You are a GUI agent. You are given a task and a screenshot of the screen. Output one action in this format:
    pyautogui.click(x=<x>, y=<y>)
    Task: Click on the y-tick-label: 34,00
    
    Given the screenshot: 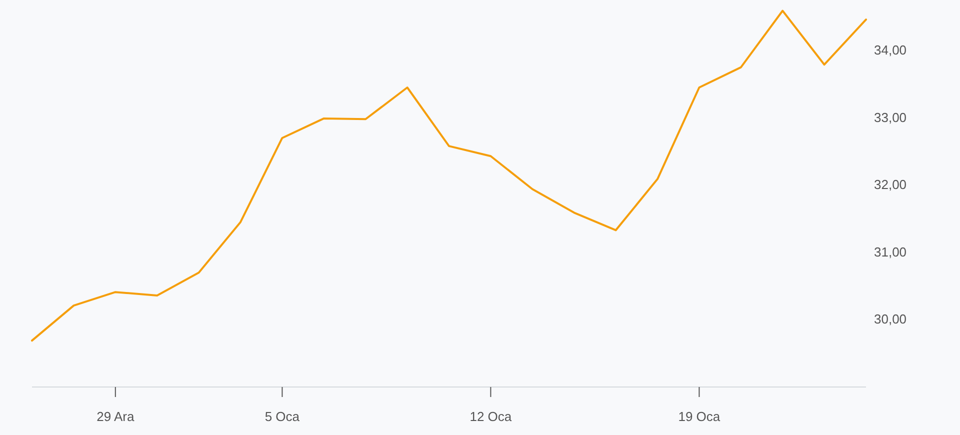 What is the action you would take?
    pyautogui.click(x=890, y=50)
    